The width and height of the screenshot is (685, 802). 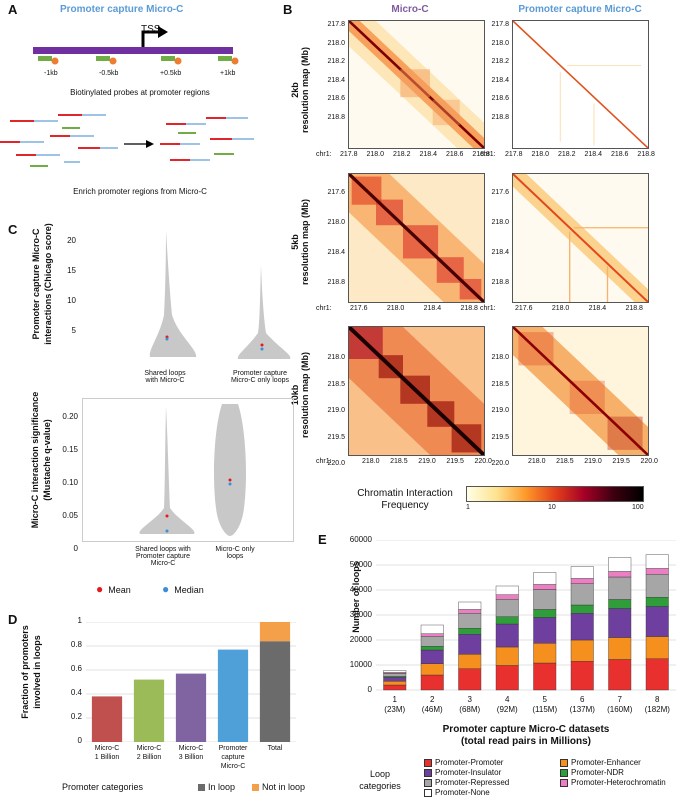 I want to click on colorbar, so click(x=555, y=494).